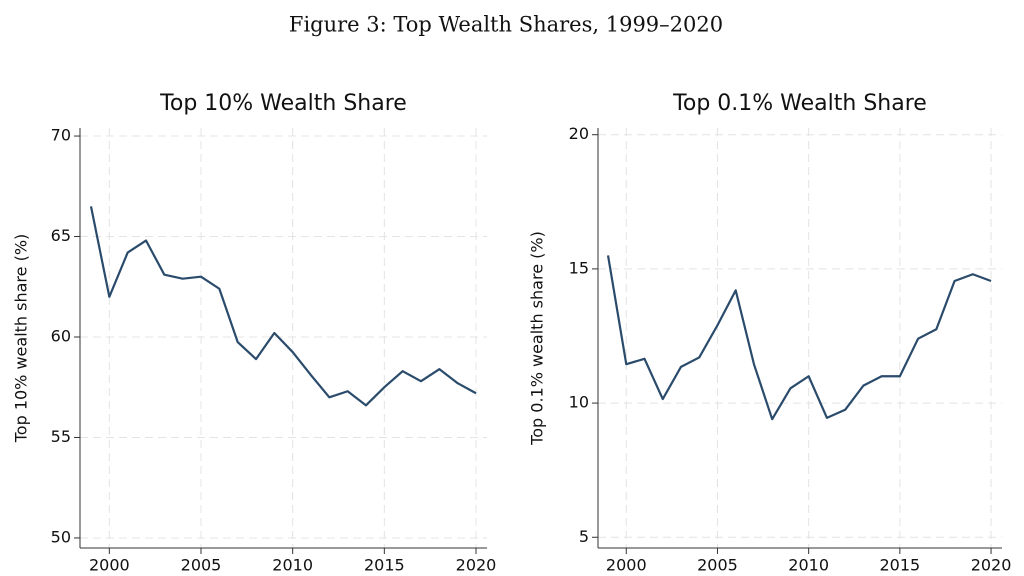 The image size is (1024, 576). Describe the element at coordinates (283, 103) in the screenshot. I see `chart-title: Top 10% Wealth Share` at that location.